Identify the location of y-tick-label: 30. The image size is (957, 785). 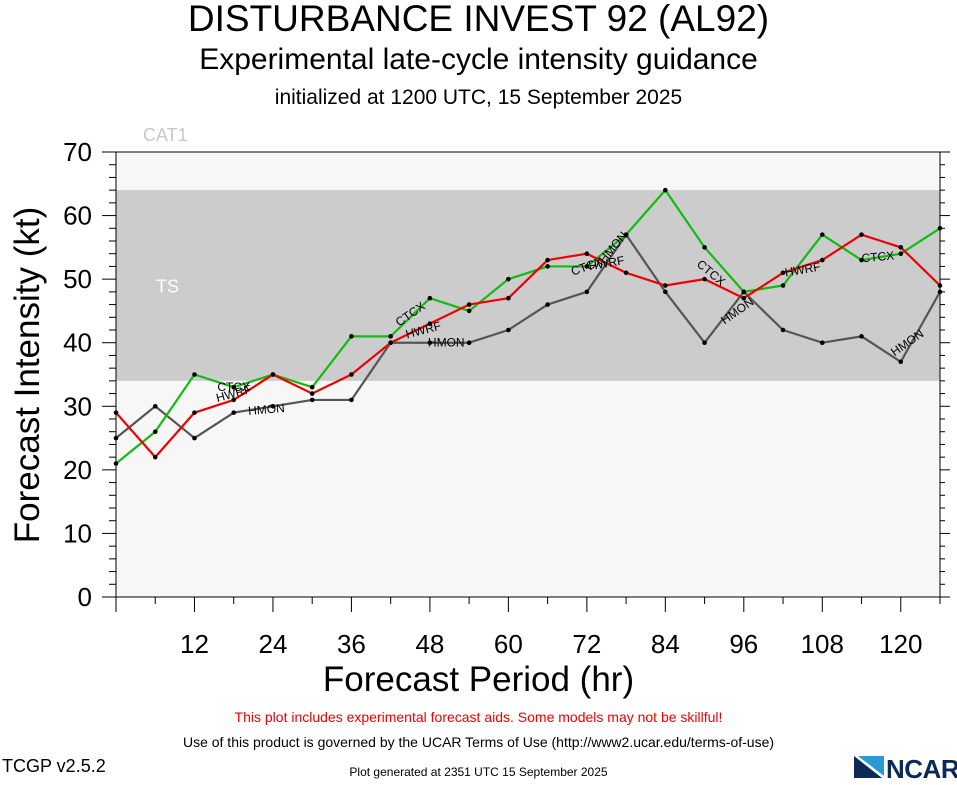
(77, 406).